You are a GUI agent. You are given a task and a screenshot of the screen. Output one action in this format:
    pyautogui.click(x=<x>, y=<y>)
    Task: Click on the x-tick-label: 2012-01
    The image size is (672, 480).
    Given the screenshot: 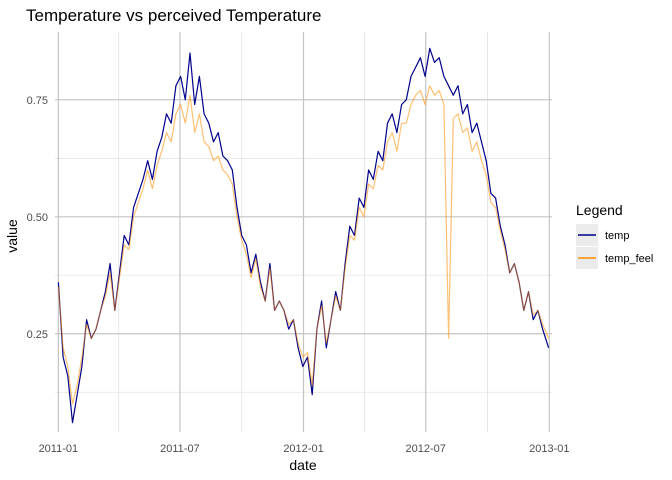 What is the action you would take?
    pyautogui.click(x=303, y=449)
    